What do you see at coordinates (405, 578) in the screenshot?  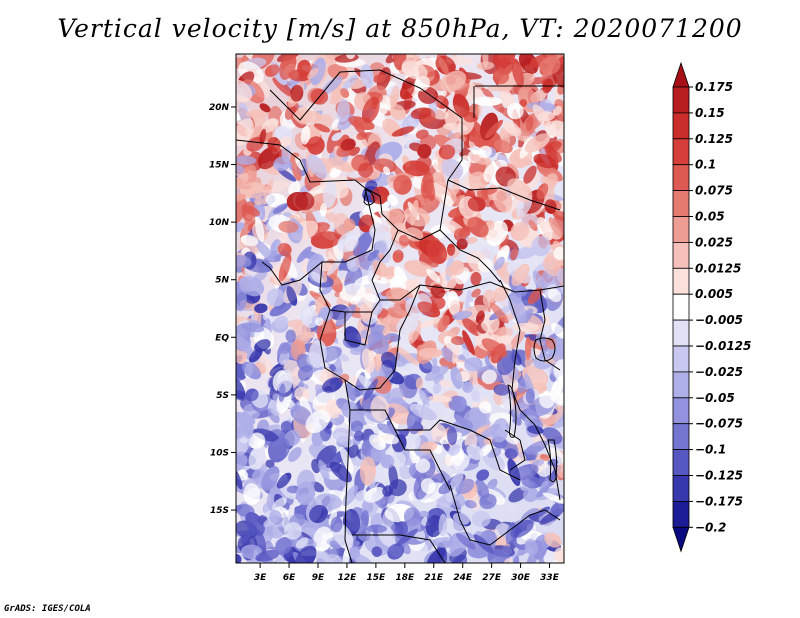 I see `lon-tick-label: 18E` at bounding box center [405, 578].